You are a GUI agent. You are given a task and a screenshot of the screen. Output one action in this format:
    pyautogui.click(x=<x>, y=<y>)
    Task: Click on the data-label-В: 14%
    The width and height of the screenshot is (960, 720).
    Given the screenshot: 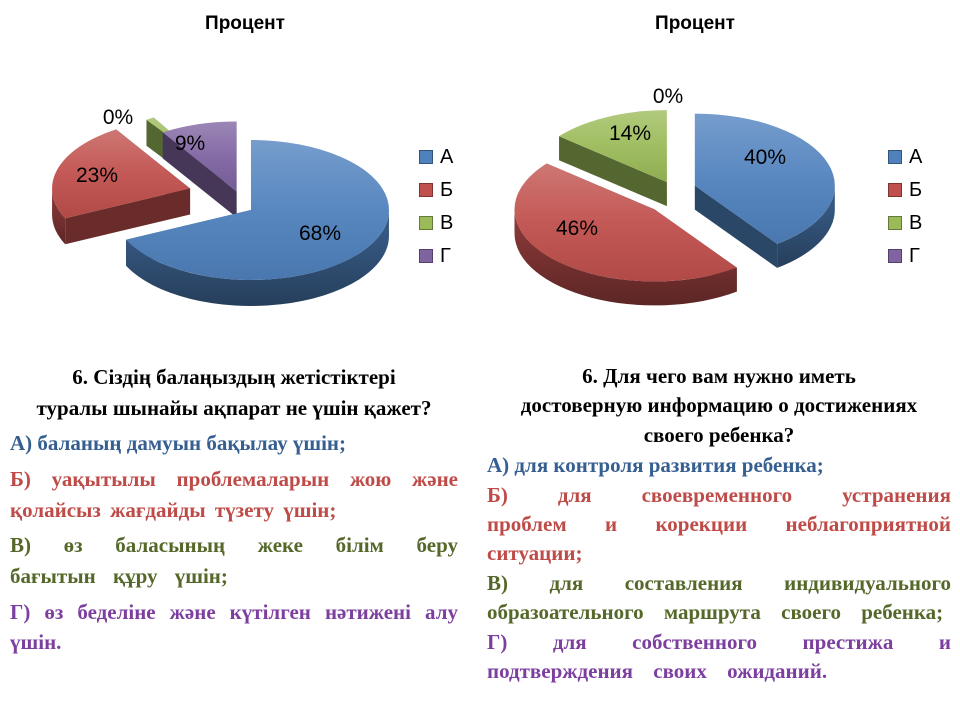 What is the action you would take?
    pyautogui.click(x=630, y=133)
    